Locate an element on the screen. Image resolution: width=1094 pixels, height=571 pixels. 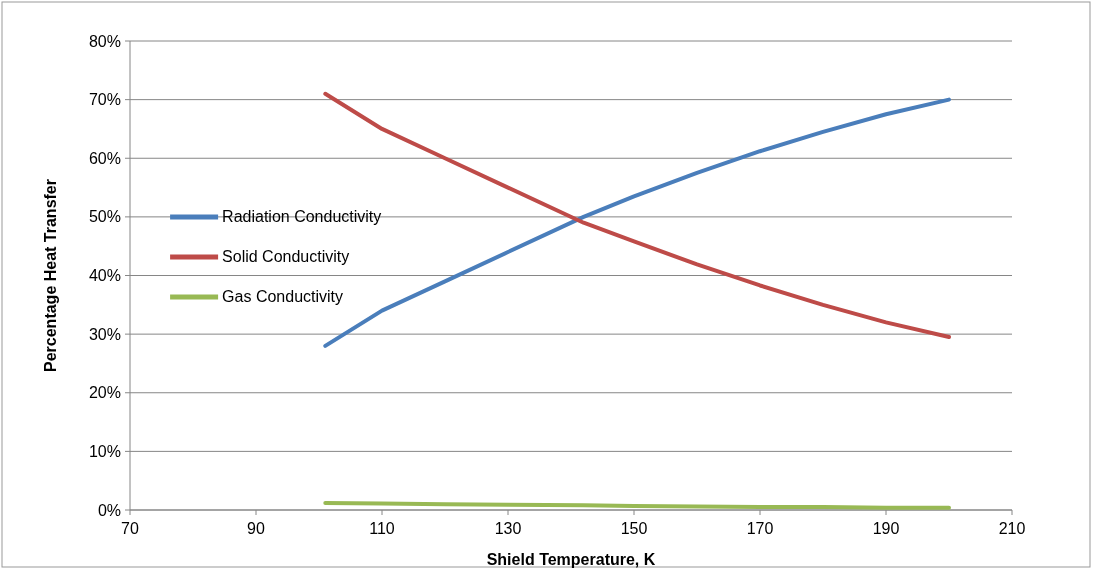
legend-label: Gas Conductivity is located at coordinates (283, 297).